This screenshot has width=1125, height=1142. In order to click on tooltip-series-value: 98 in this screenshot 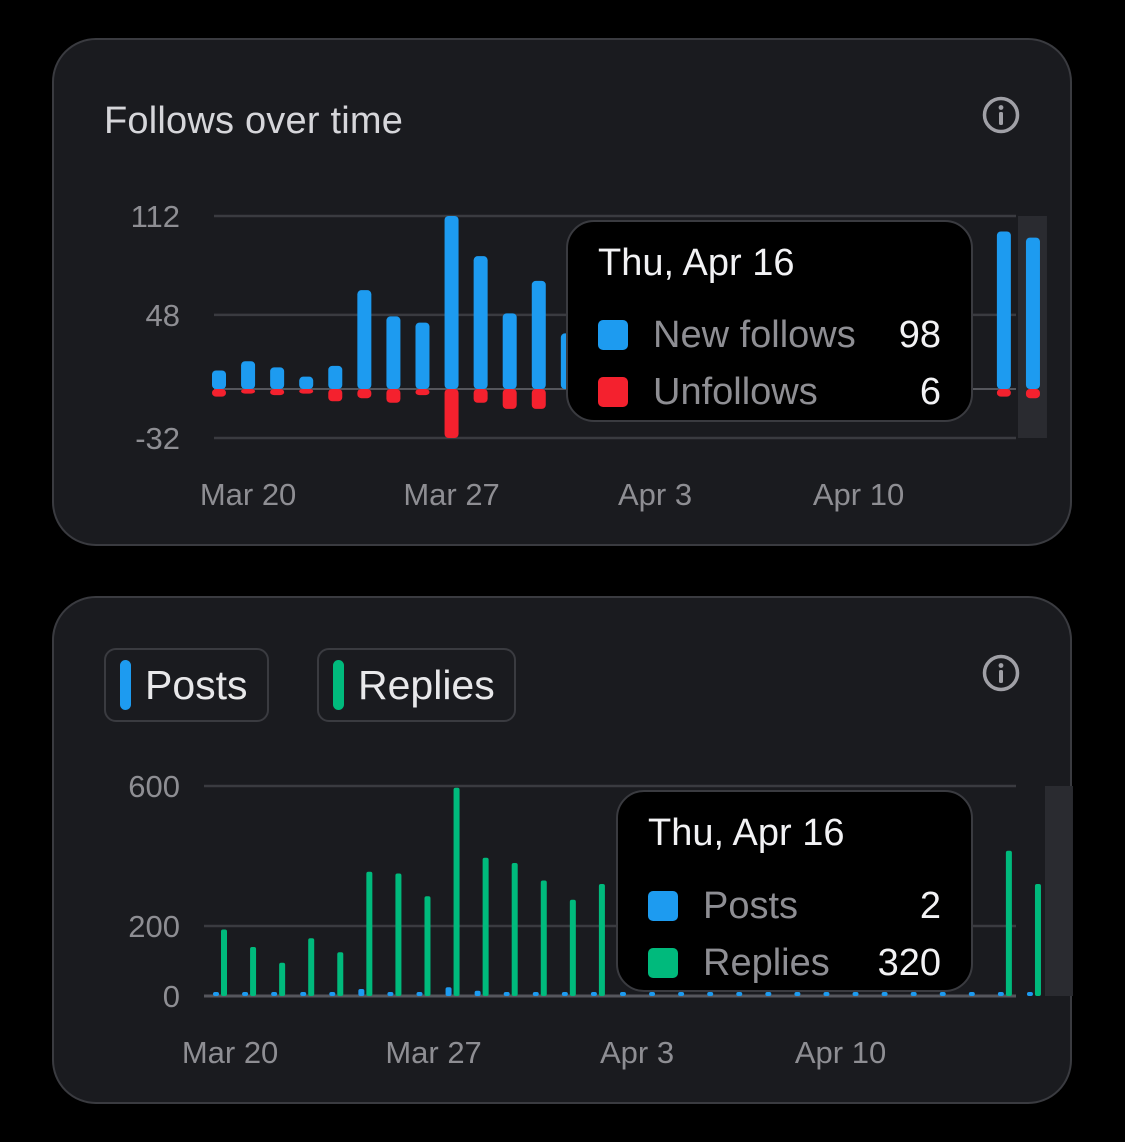, I will do `click(919, 334)`.